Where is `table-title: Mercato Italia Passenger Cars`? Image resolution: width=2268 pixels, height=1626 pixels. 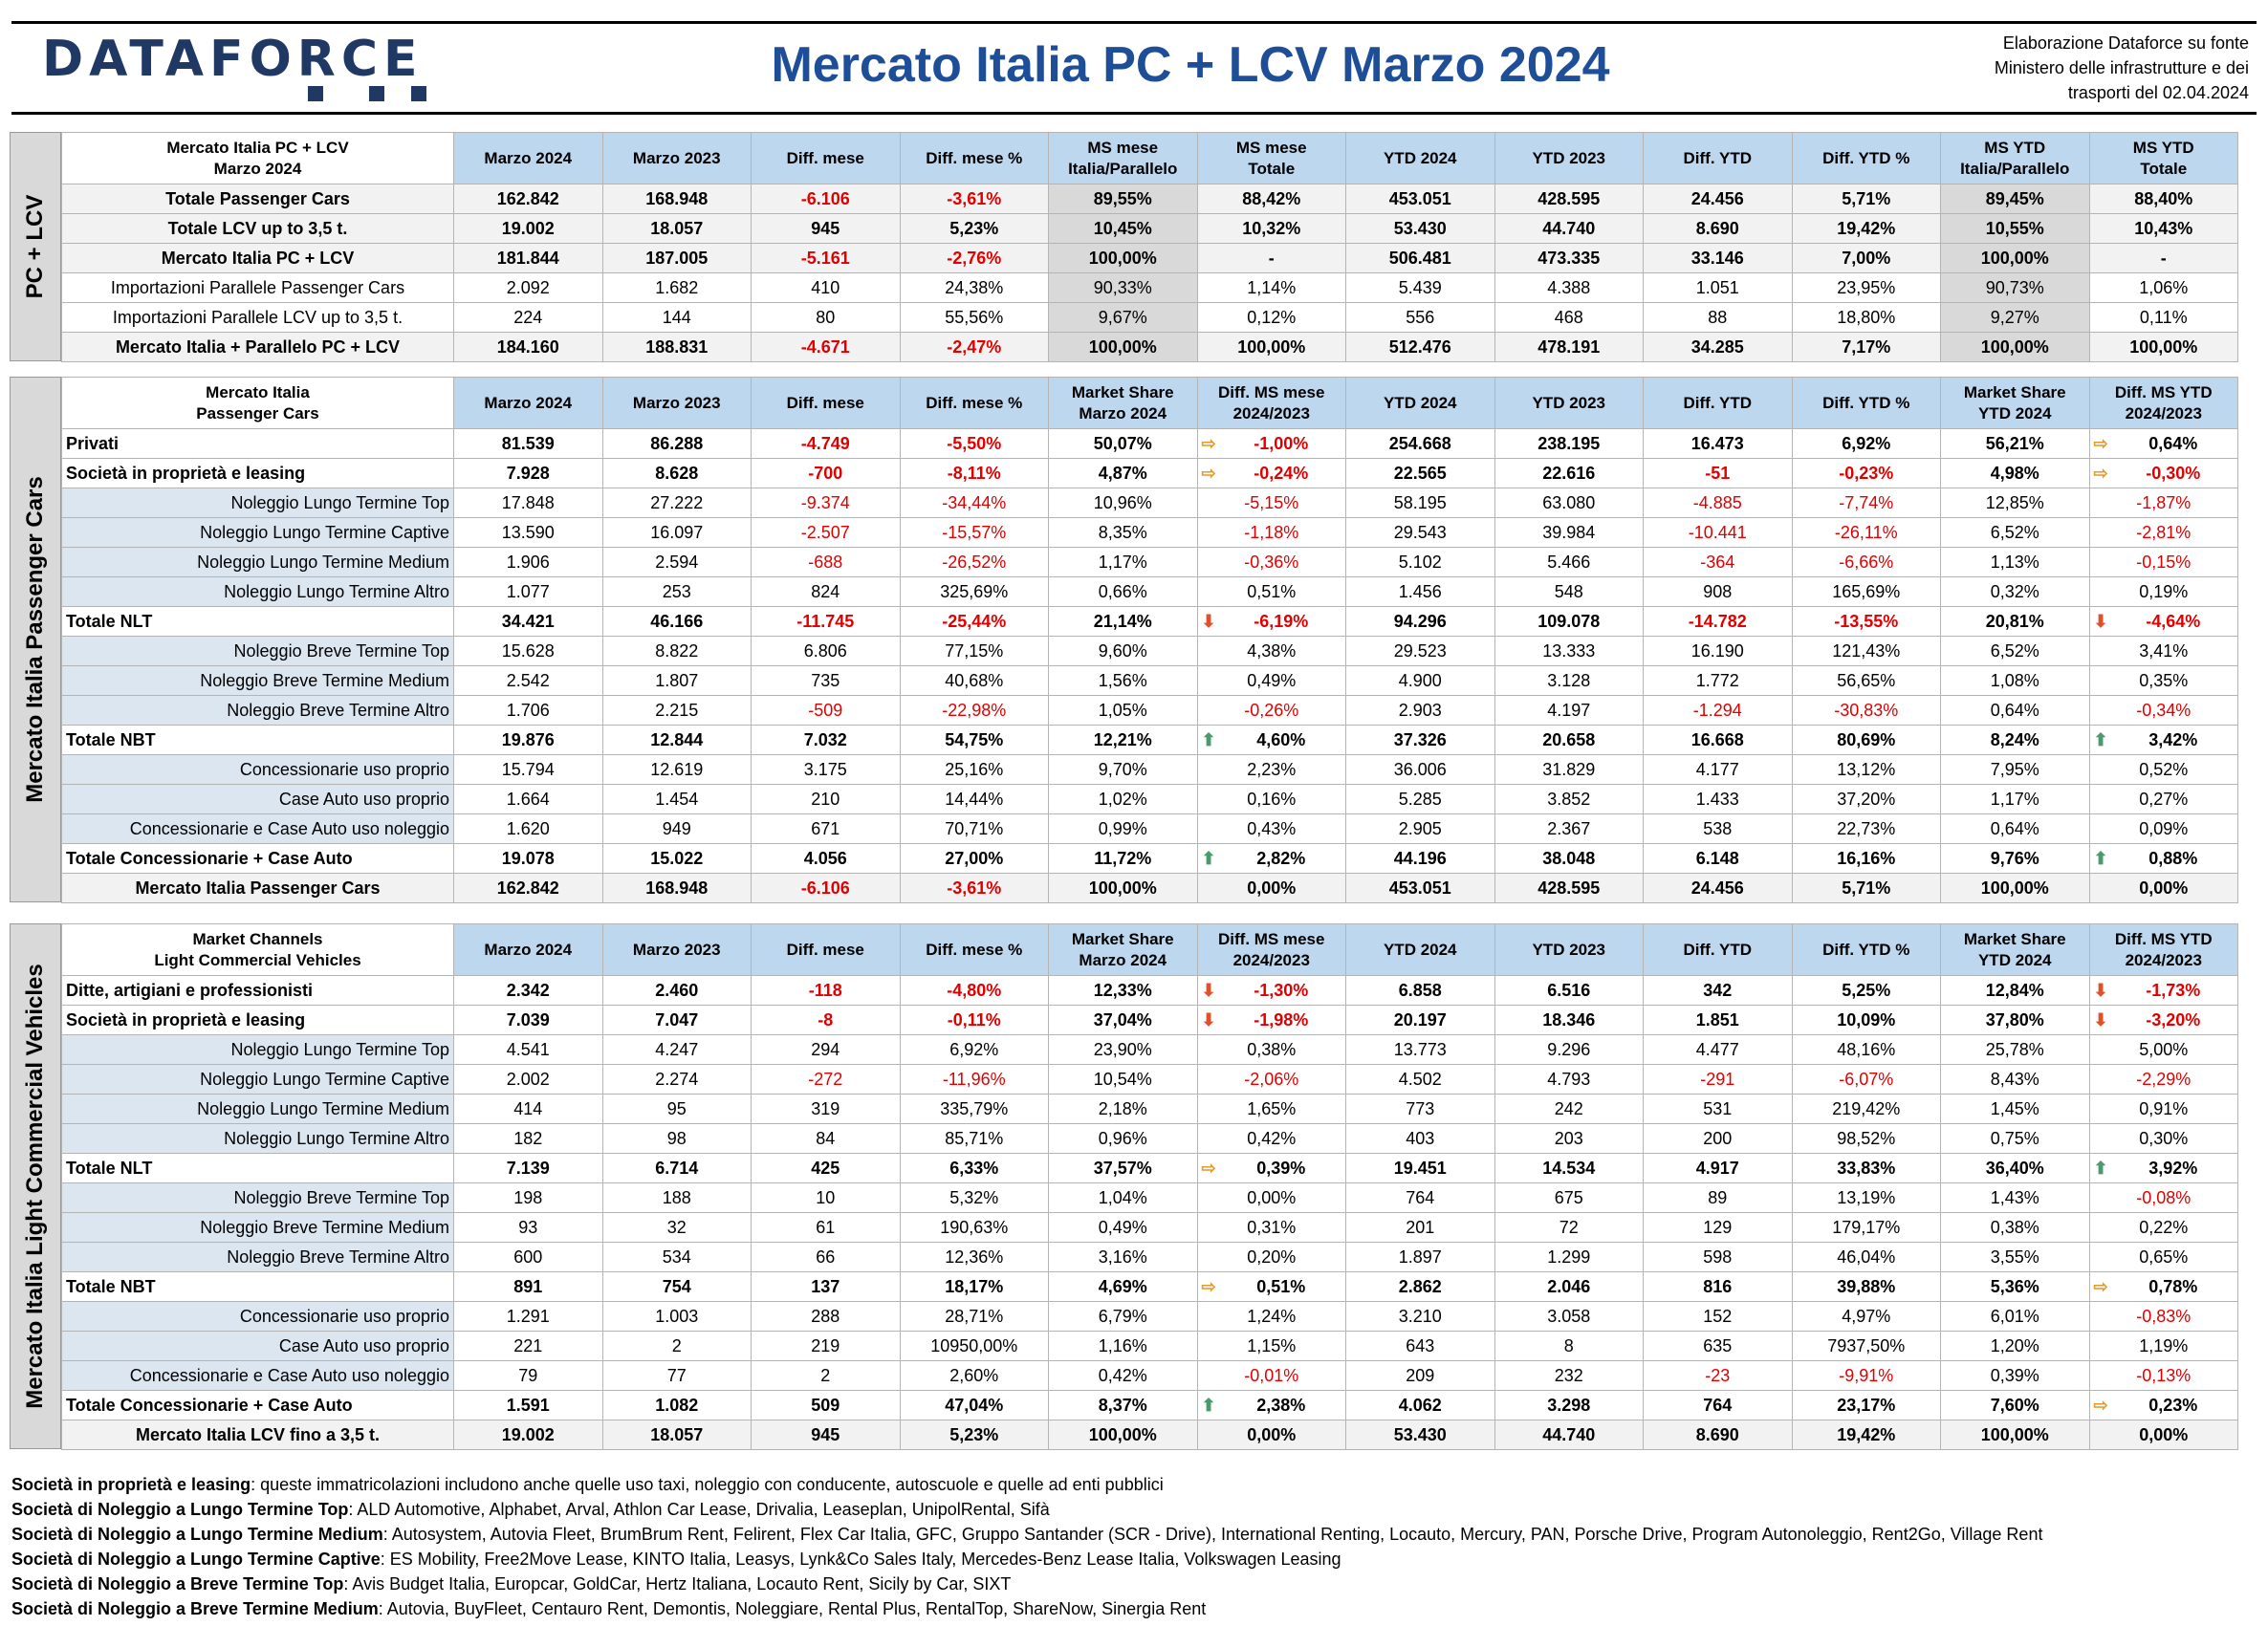
table-title: Mercato Italia Passenger Cars is located at coordinates (258, 403).